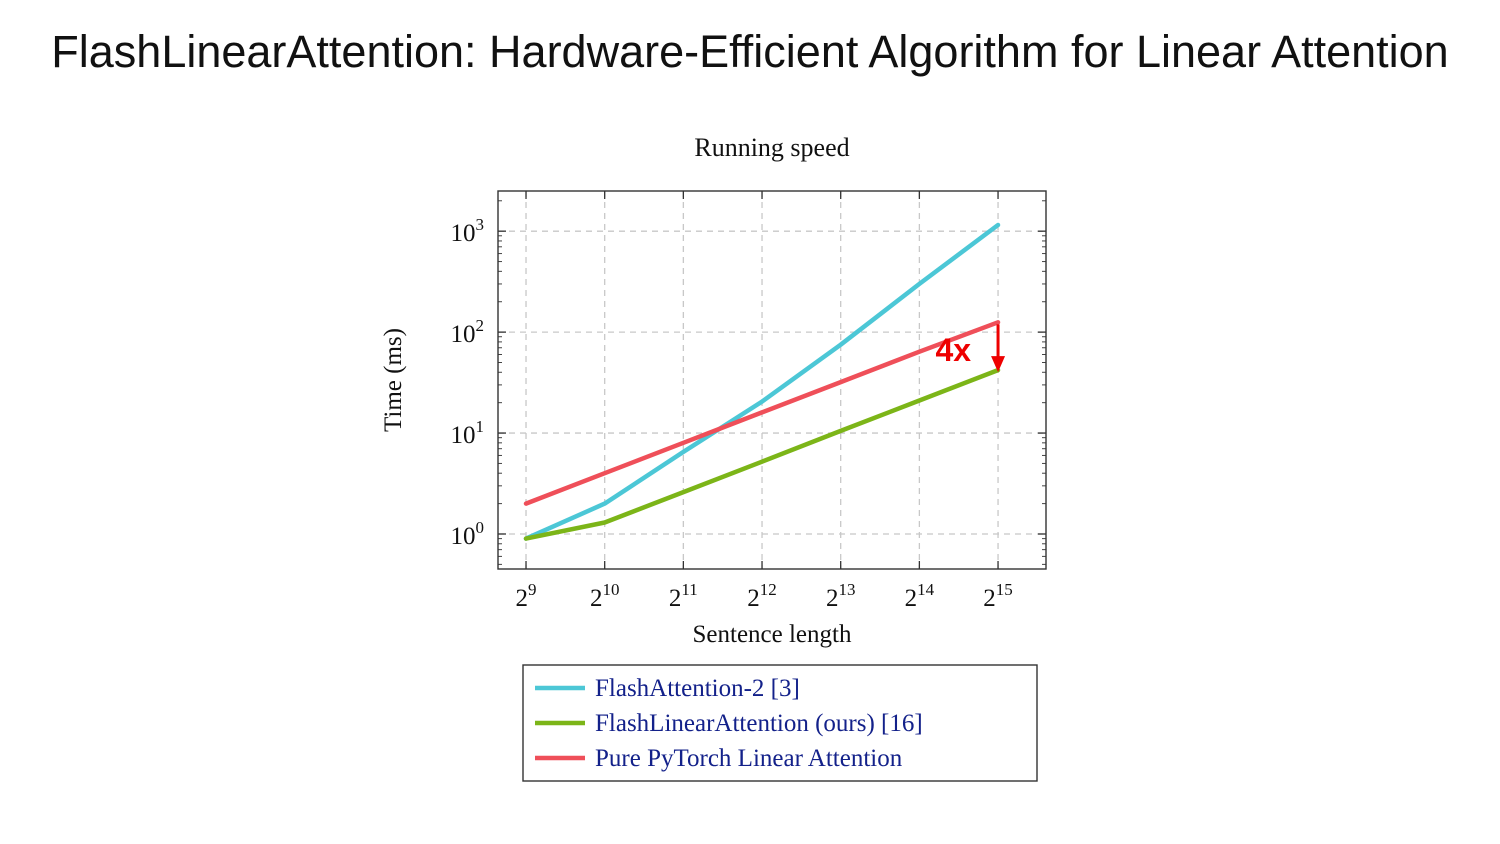  Describe the element at coordinates (749, 758) in the screenshot. I see `legend-label-3: Pure PyTorch Linear Attention` at that location.